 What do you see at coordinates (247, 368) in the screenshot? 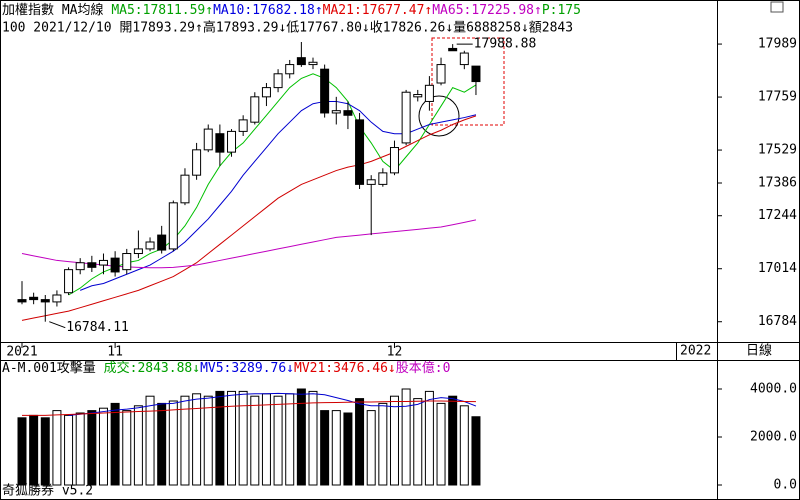
I see `header-item: MV5:3289.76↓` at bounding box center [247, 368].